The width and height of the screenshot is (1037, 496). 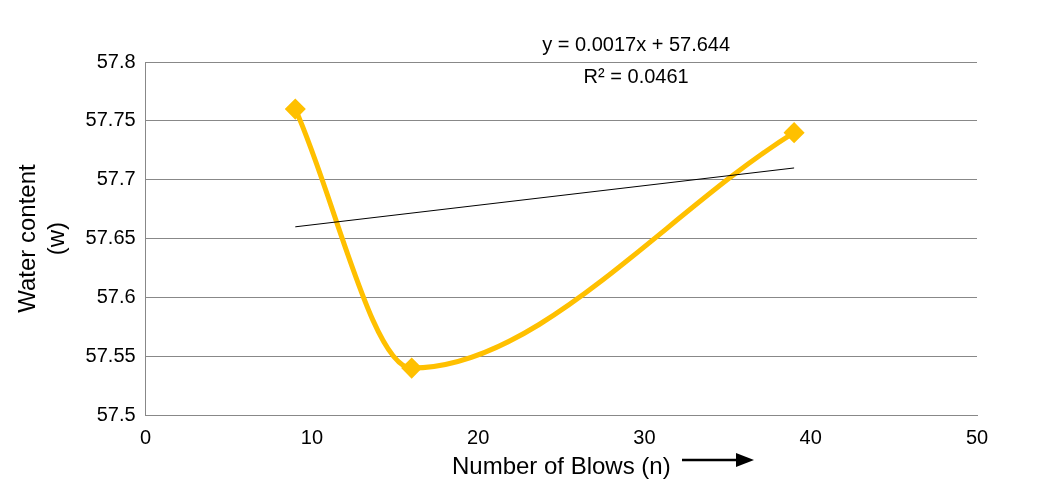 What do you see at coordinates (116, 60) in the screenshot?
I see `y-tick-label: 57.8` at bounding box center [116, 60].